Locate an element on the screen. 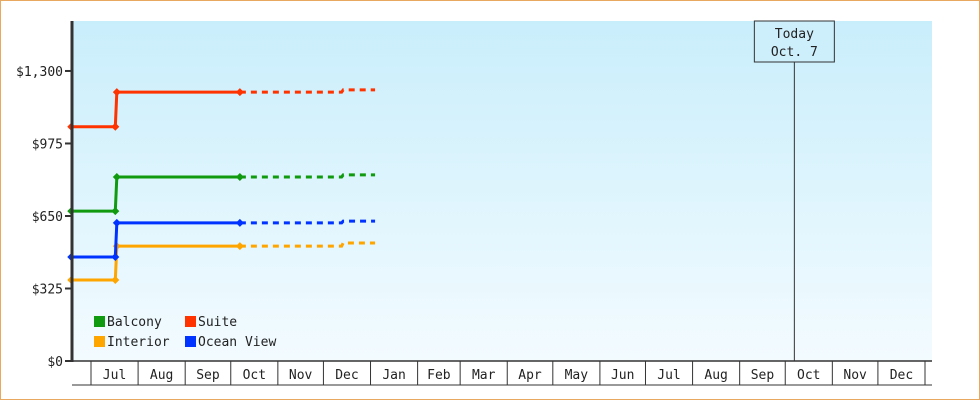 The width and height of the screenshot is (980, 400). x-tick-label: Jan is located at coordinates (393, 375).